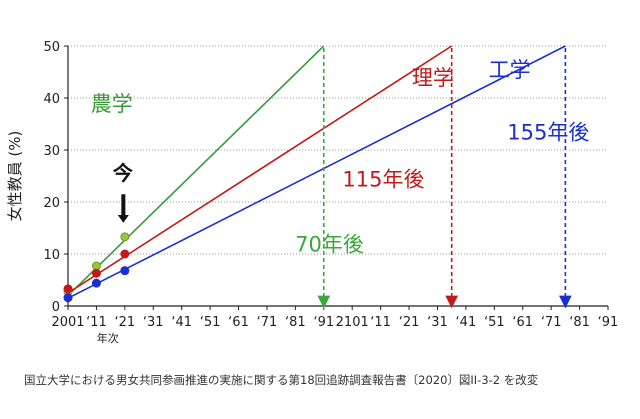 The height and width of the screenshot is (419, 640). What do you see at coordinates (51, 255) in the screenshot?
I see `y-tick-label: 10` at bounding box center [51, 255].